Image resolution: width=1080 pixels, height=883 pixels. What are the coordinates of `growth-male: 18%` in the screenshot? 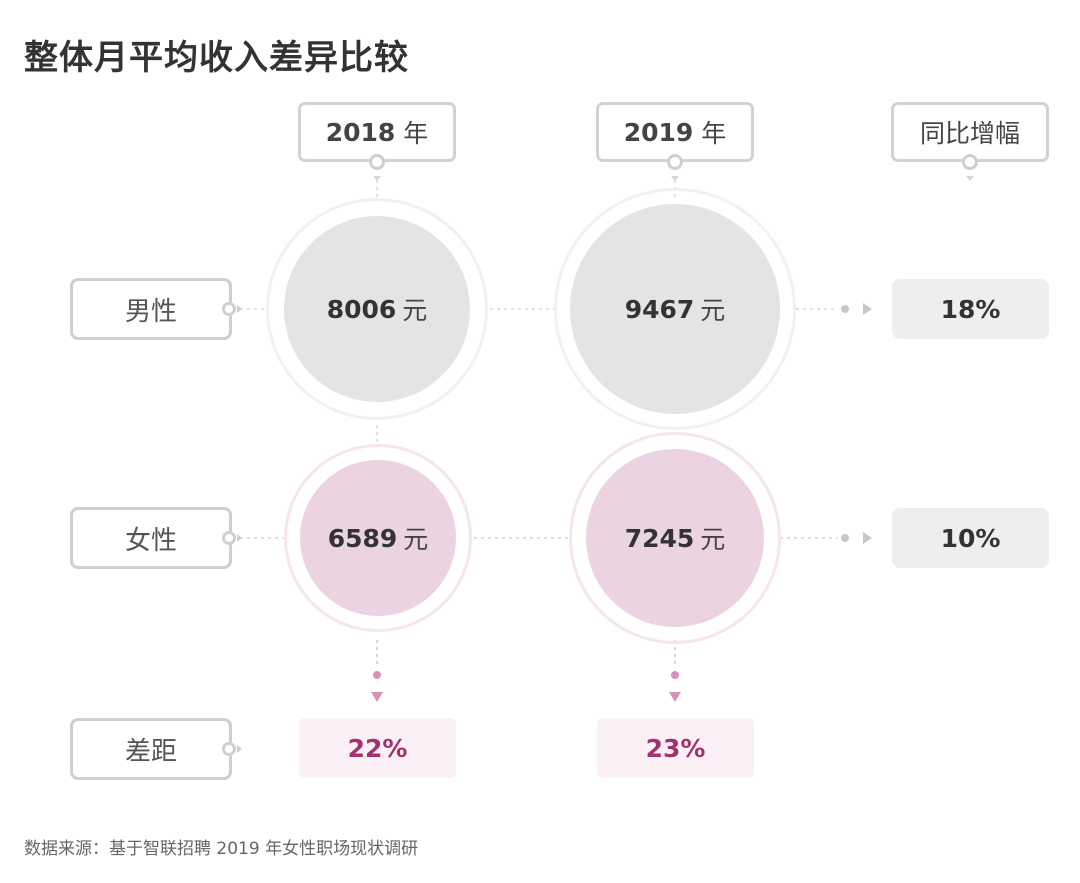 It's located at (970, 309).